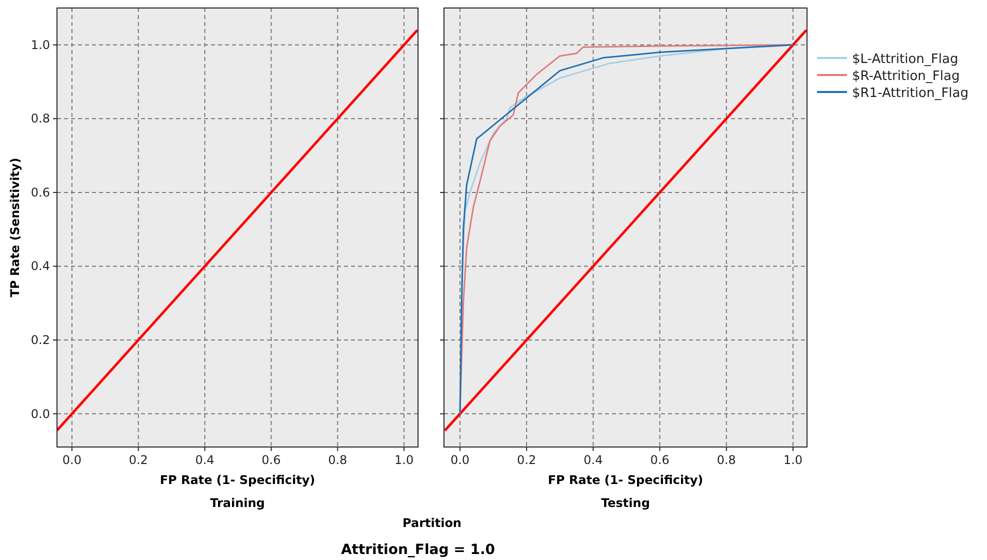 The width and height of the screenshot is (987, 560). What do you see at coordinates (15, 228) in the screenshot?
I see `y-axis-title: TP Rate (Sensitivity)` at bounding box center [15, 228].